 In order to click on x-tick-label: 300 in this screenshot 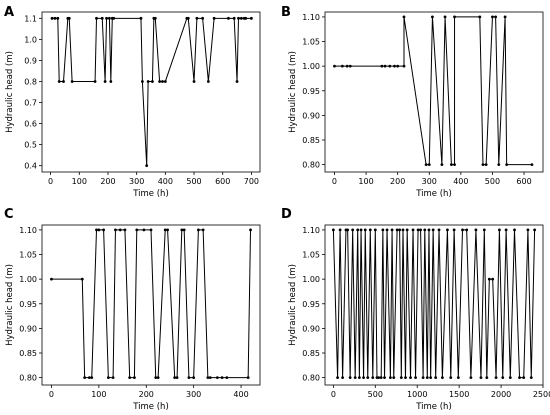, I will do `click(136, 181)`.